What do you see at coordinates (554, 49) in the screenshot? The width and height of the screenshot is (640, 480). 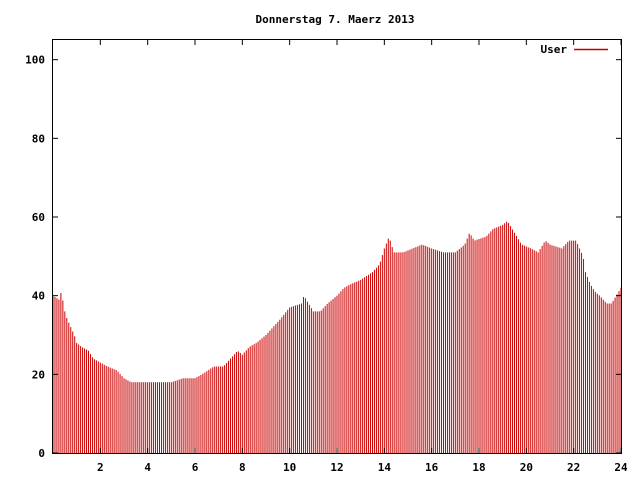 I see `legend-label: User` at bounding box center [554, 49].